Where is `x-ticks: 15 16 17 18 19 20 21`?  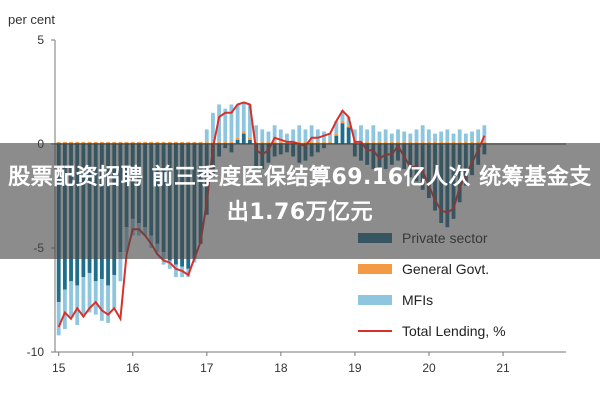
x-ticks: 15 16 17 18 19 20 21 is located at coordinates (281, 363).